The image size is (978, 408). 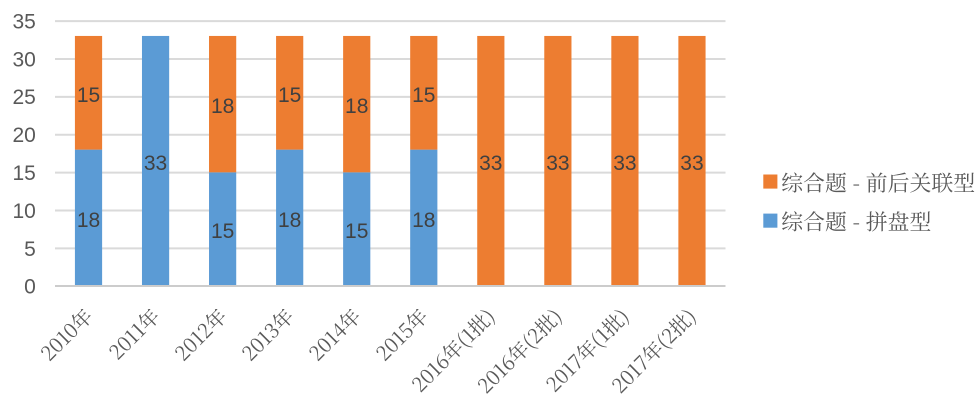 I want to click on svg-text: 5, so click(x=30, y=249).